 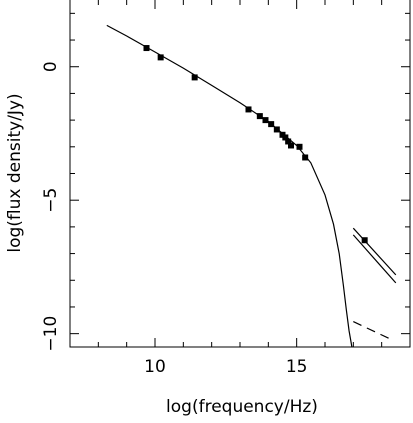 I want to click on y-tick-label: −5, so click(x=51, y=200).